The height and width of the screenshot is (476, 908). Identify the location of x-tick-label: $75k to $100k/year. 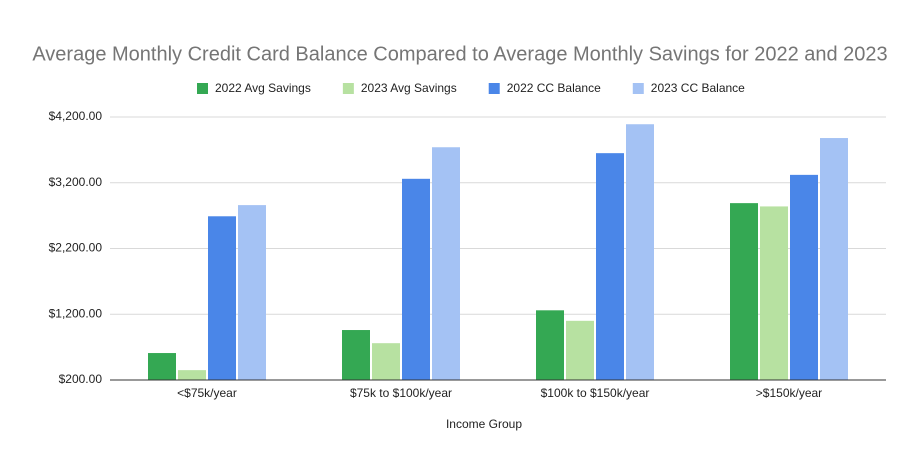
(401, 393).